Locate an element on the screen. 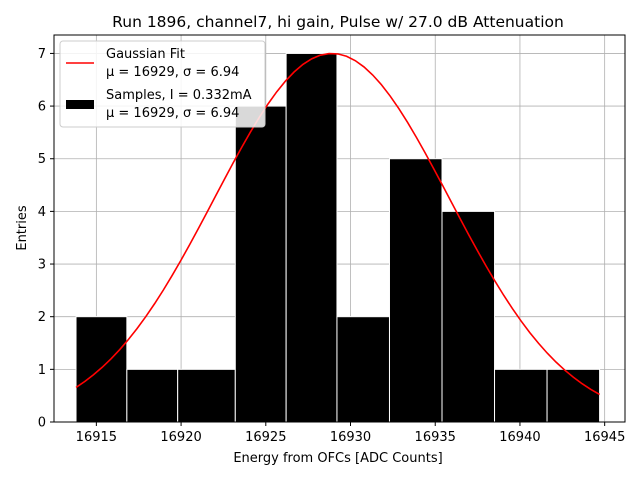  y-tick-label: 6 is located at coordinates (42, 107).